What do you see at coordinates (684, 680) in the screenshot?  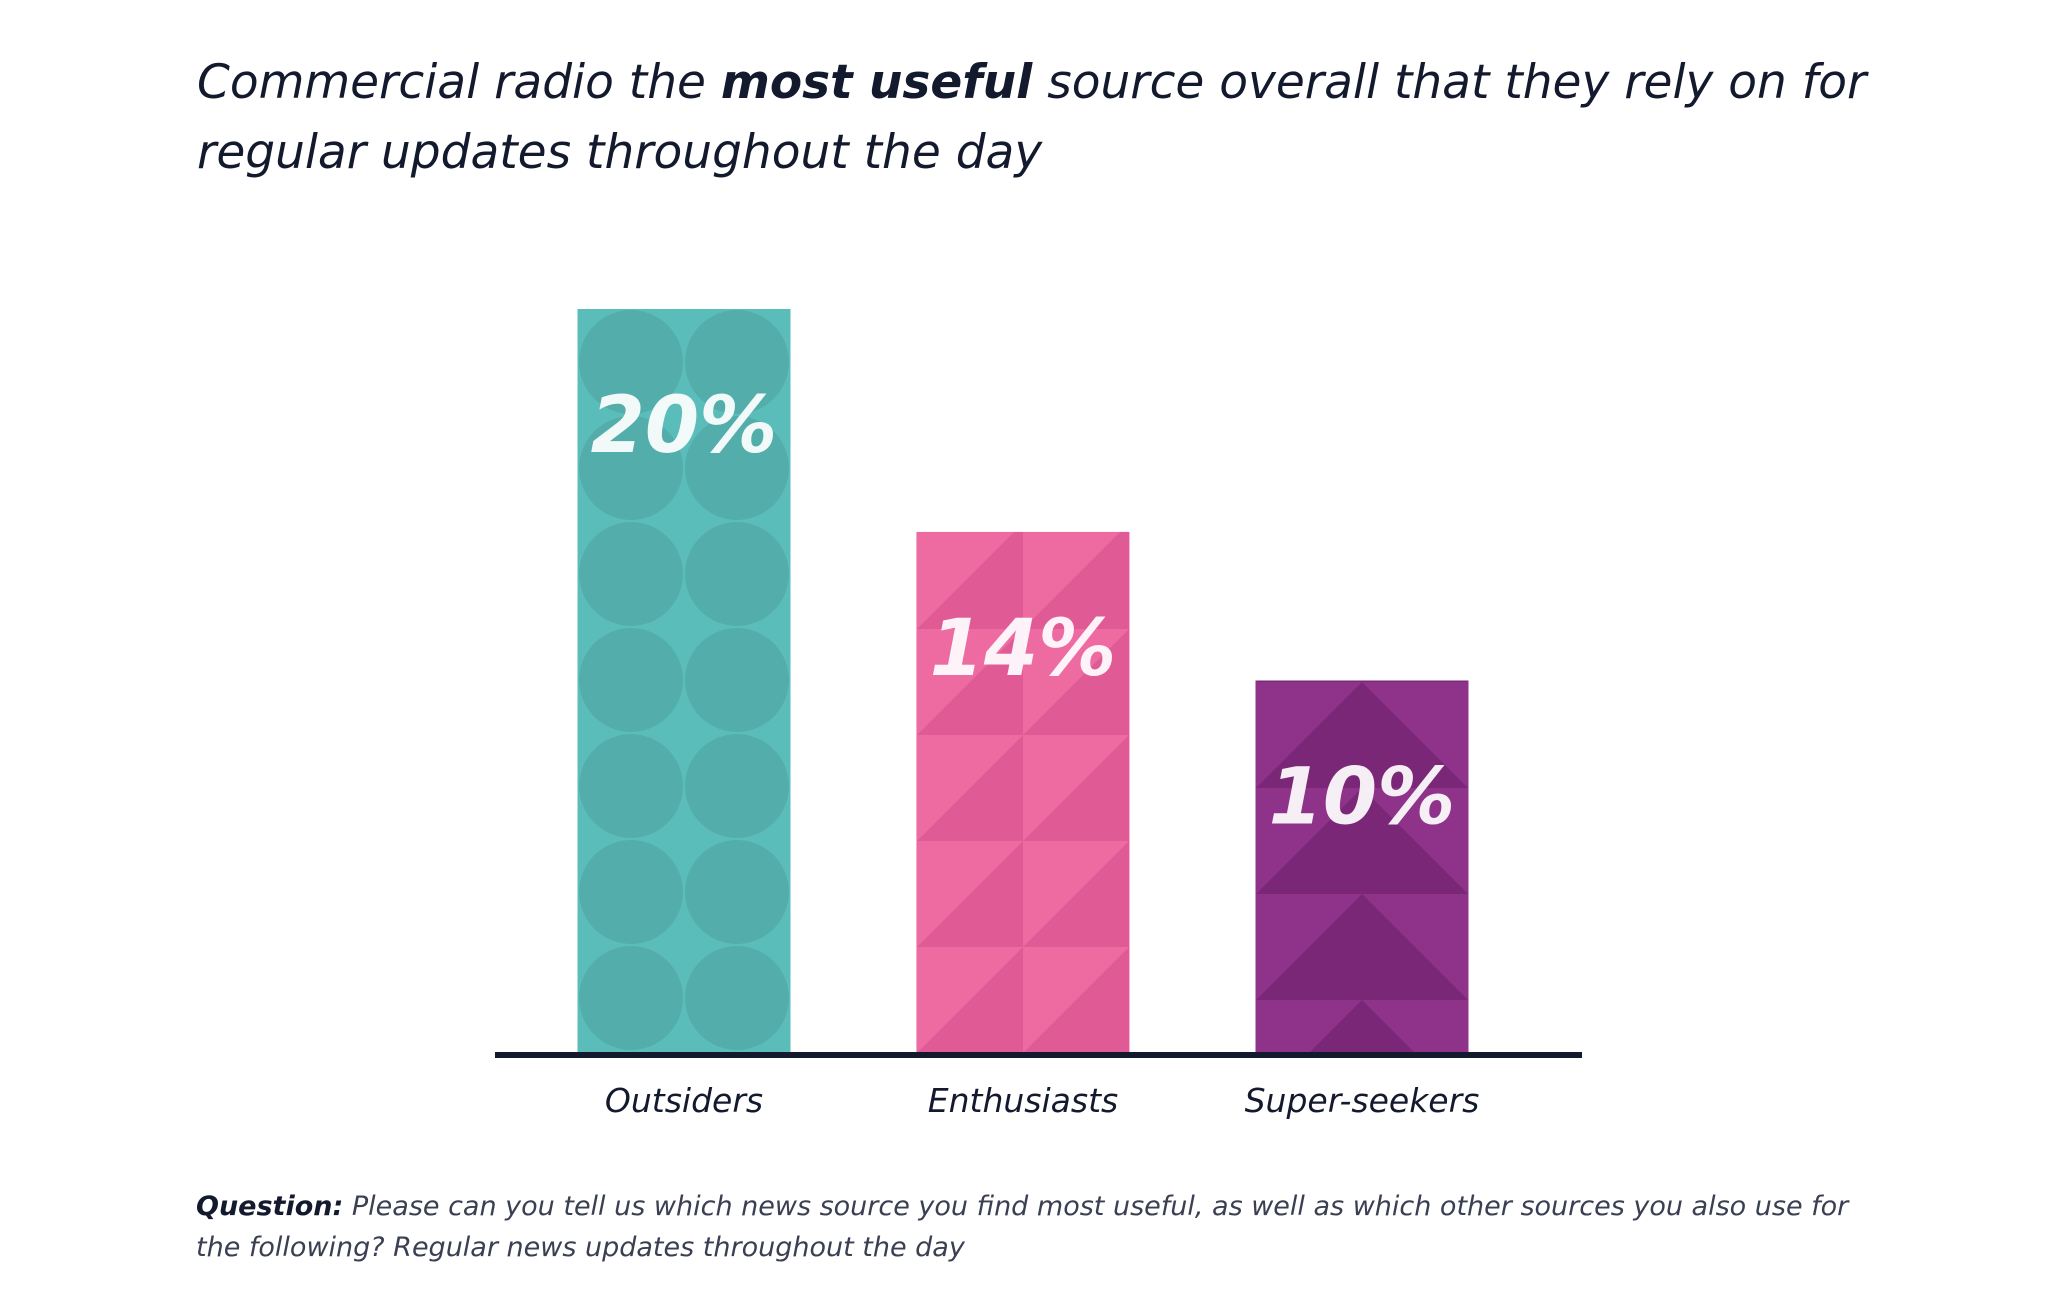 I see `bar-outsiders` at bounding box center [684, 680].